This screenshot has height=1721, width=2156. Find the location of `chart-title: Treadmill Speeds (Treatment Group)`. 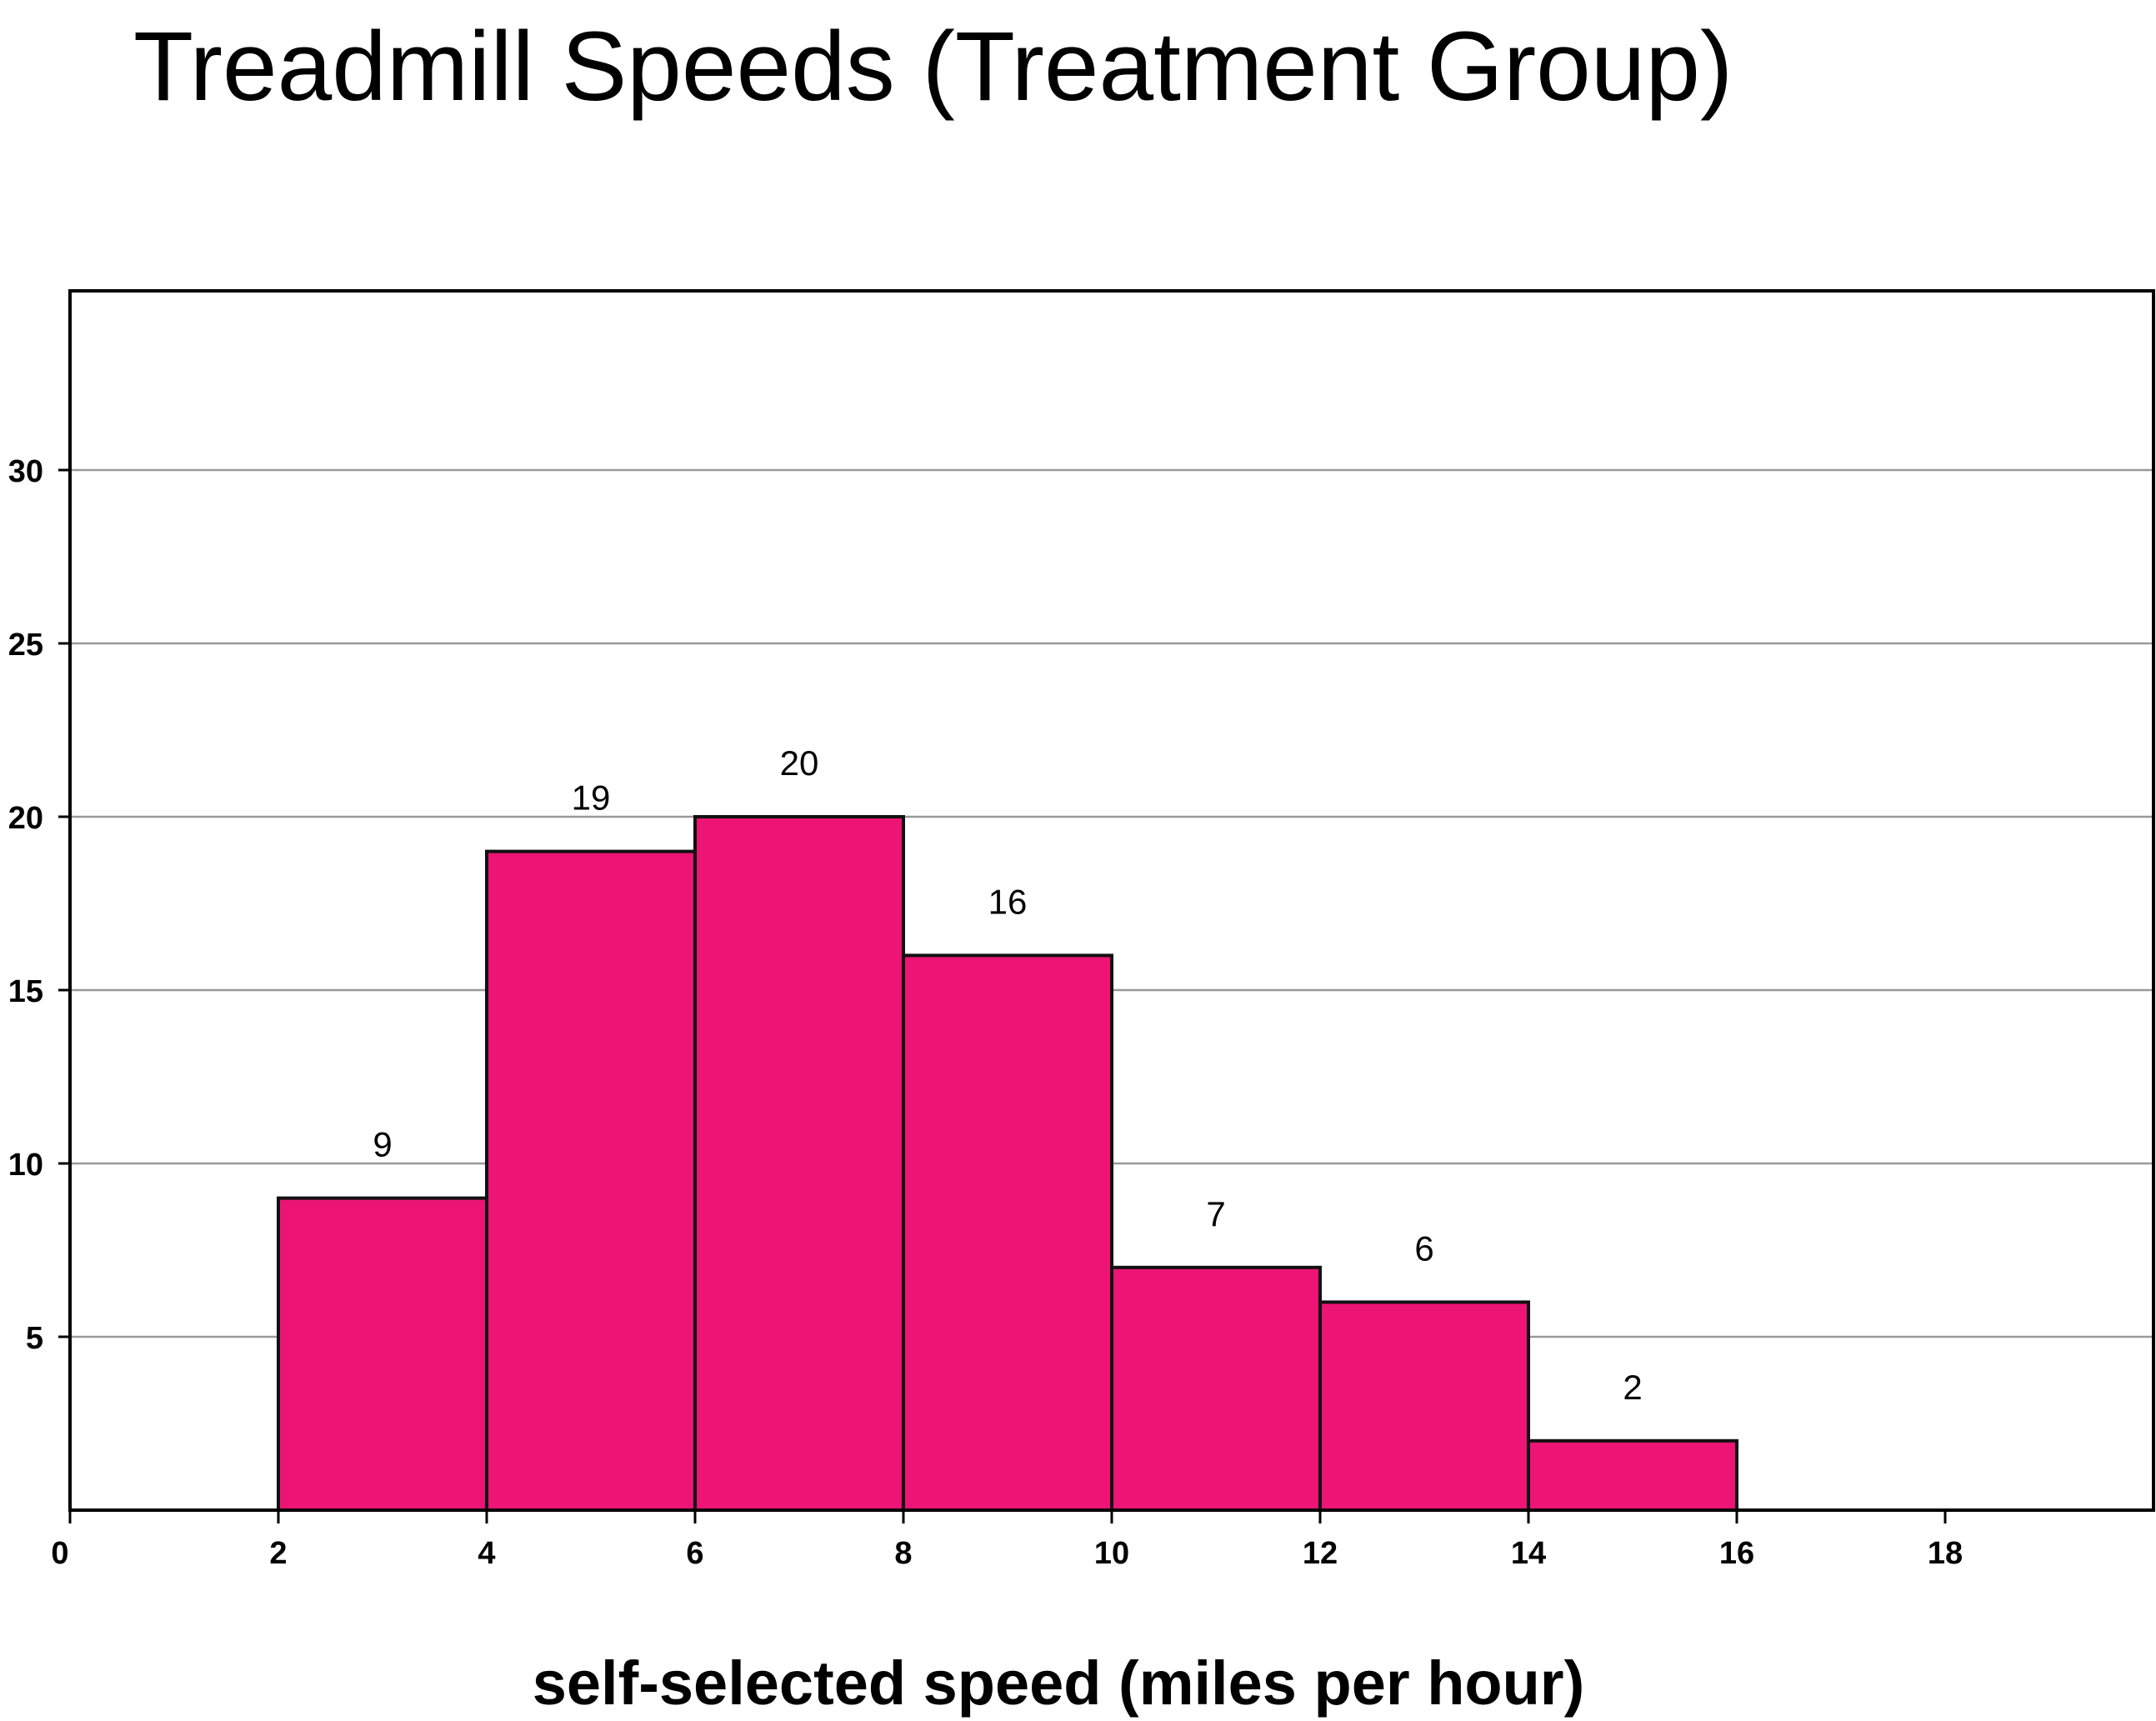

chart-title: Treadmill Speeds (Treatment Group) is located at coordinates (933, 67).